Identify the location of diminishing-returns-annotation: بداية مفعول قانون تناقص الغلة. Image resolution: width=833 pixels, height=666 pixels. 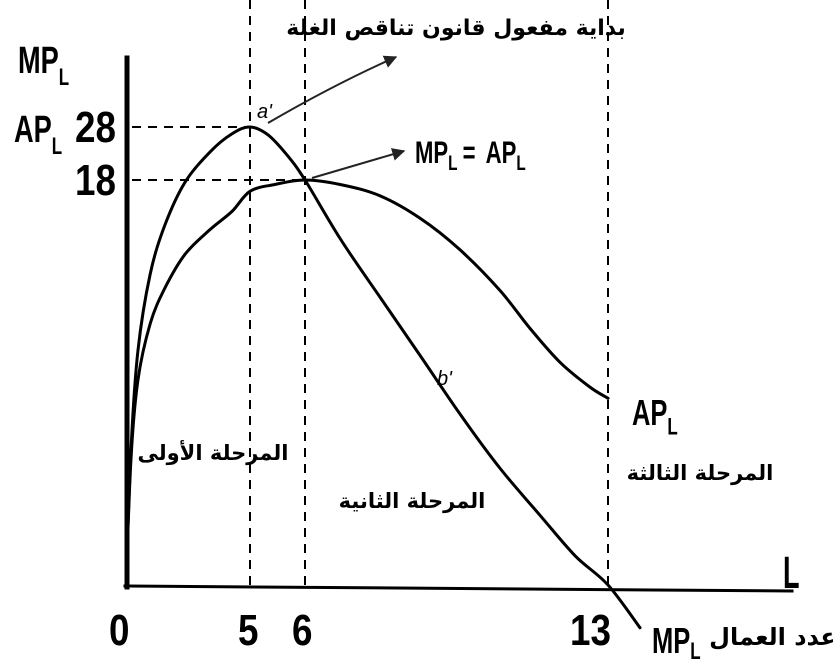
(455, 28).